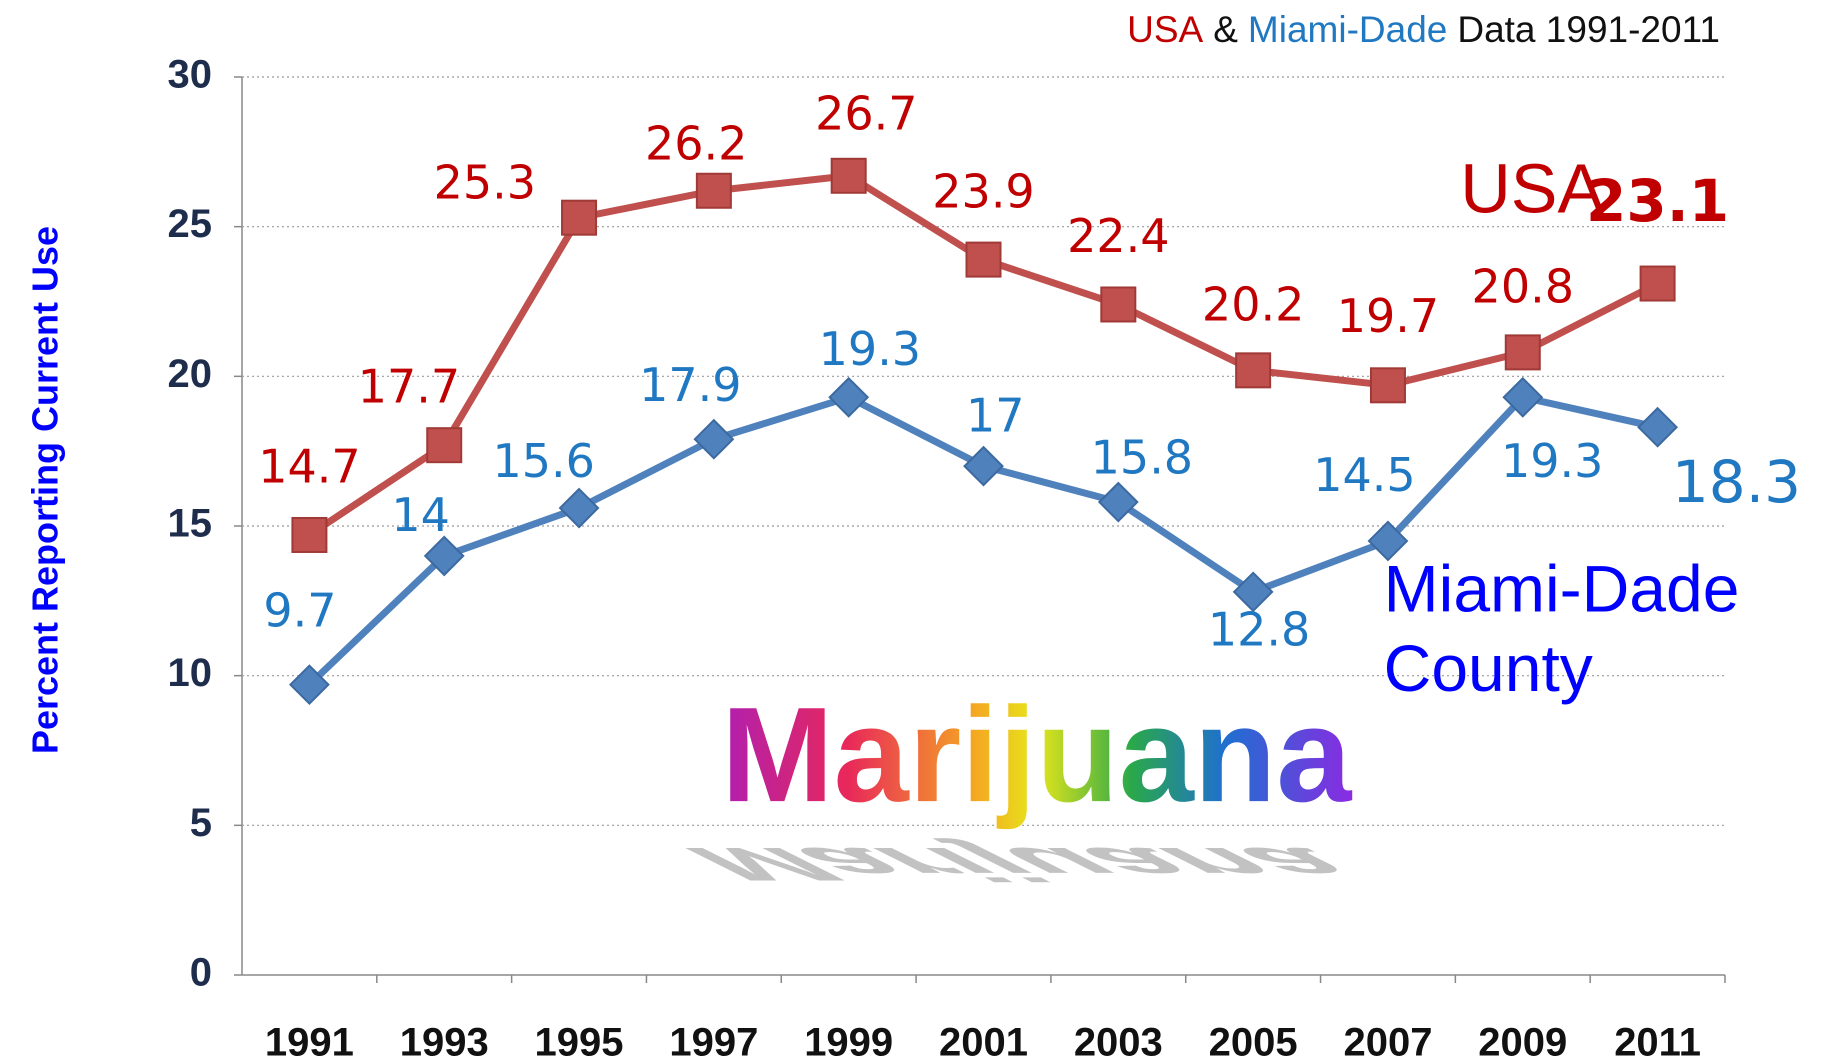 This screenshot has height=1059, width=1837. What do you see at coordinates (1025, 864) in the screenshot?
I see `annotation-reflection: Marijuana` at bounding box center [1025, 864].